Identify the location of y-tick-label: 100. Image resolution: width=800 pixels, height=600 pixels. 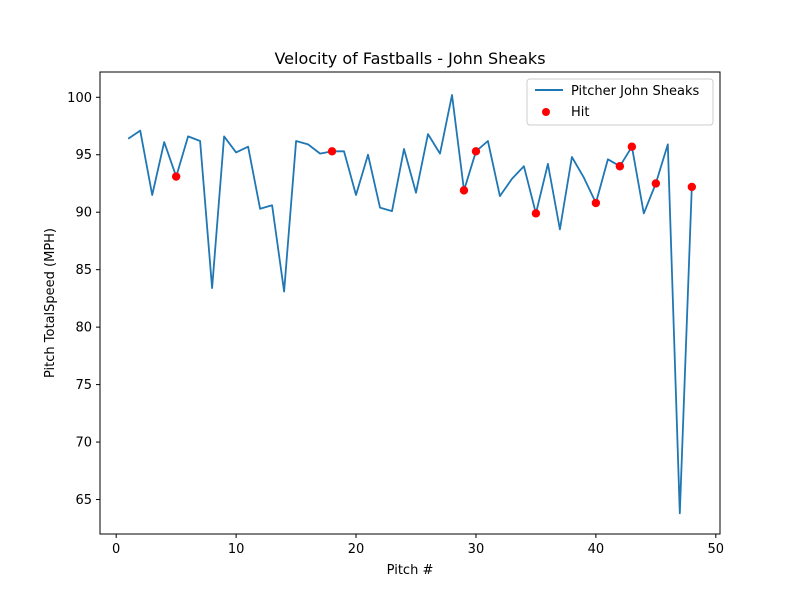
(79, 98).